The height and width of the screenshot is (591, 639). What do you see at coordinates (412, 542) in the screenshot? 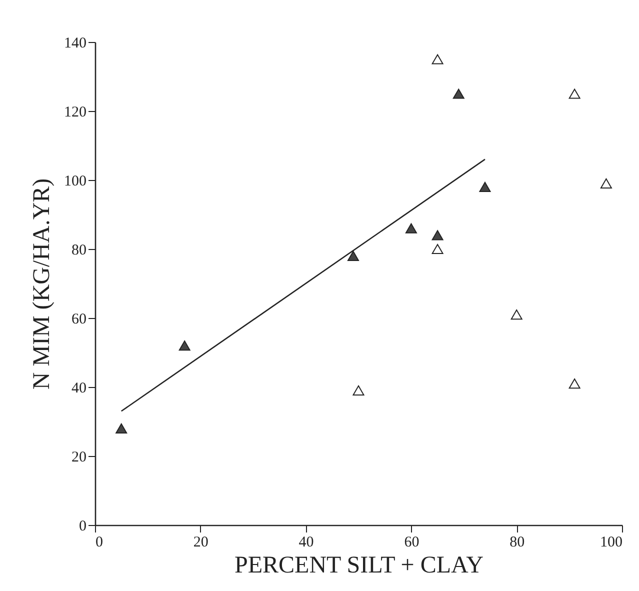
I see `x-tick-label: 60` at bounding box center [412, 542].